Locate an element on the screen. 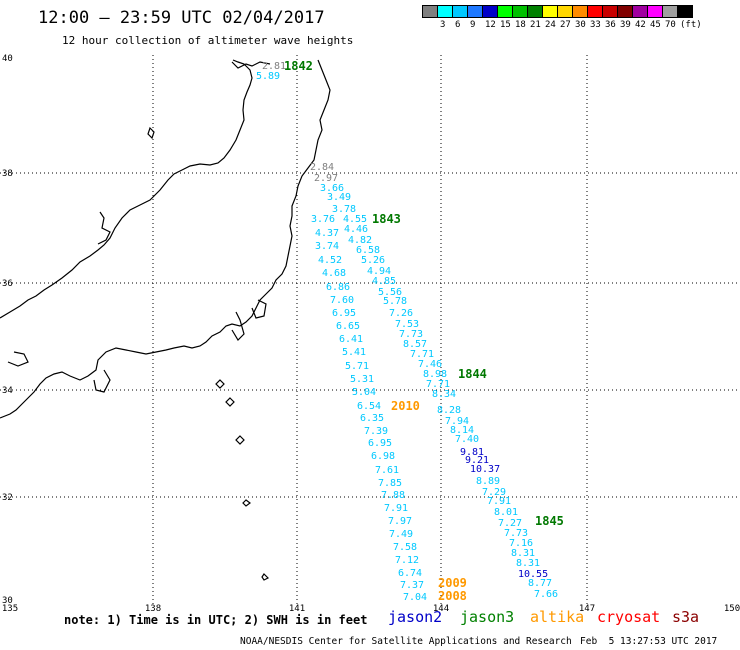 The height and width of the screenshot is (650, 740). wave-height-label: 2.97 is located at coordinates (326, 178).